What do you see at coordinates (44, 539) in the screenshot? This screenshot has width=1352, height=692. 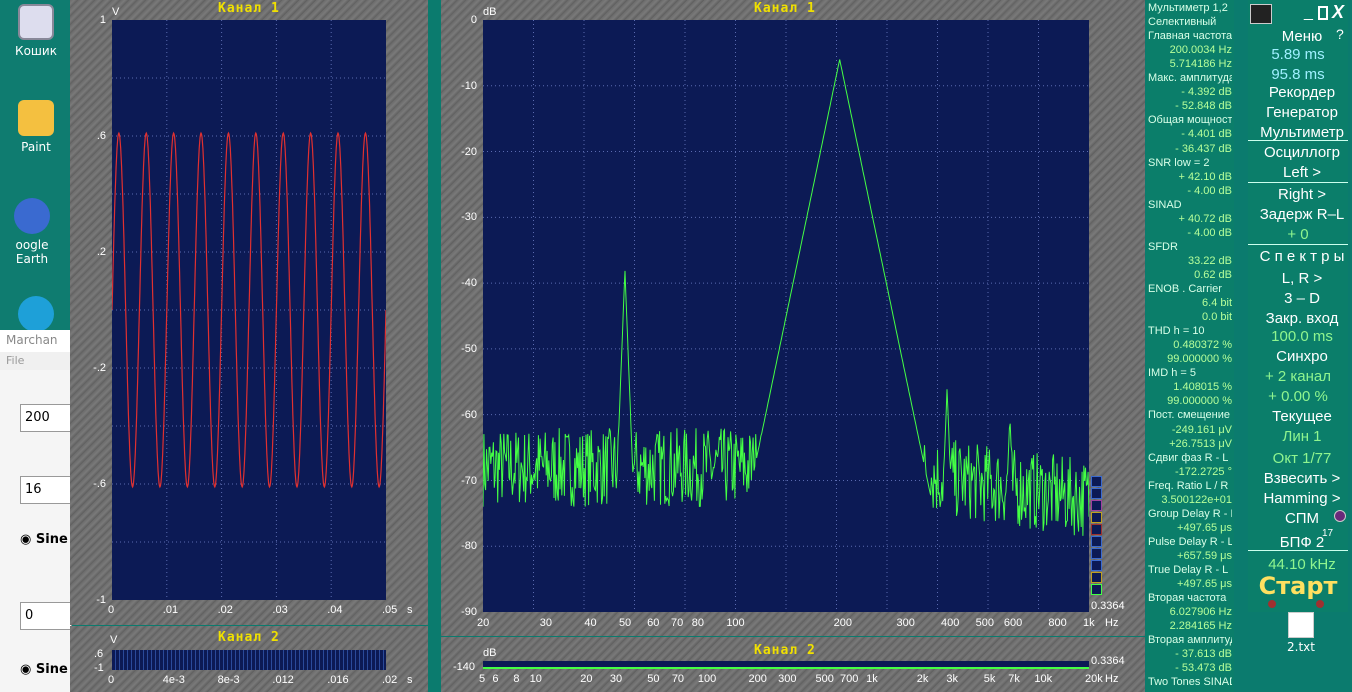 I see `radio-sine-1: ◉ Sine` at bounding box center [44, 539].